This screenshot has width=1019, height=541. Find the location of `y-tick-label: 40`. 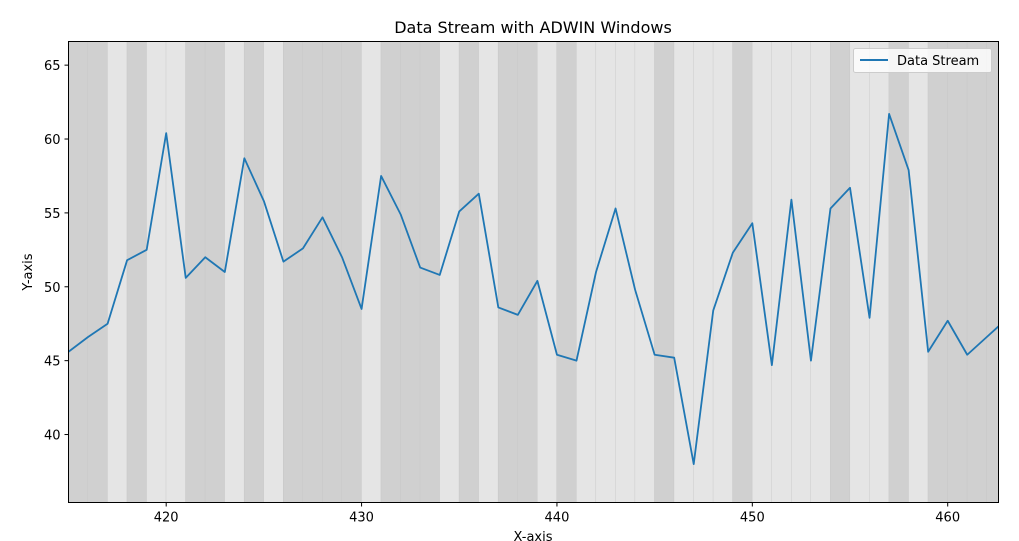

y-tick-label: 40 is located at coordinates (52, 436).